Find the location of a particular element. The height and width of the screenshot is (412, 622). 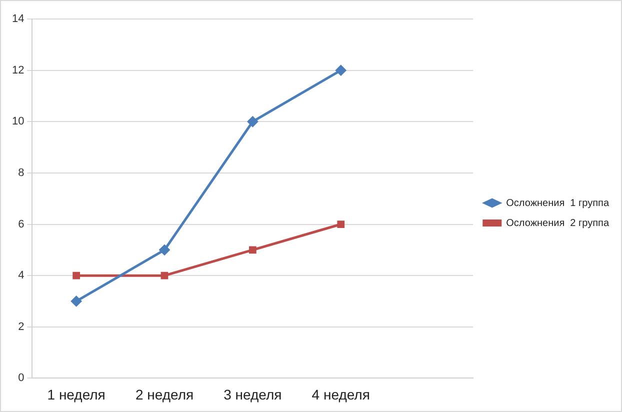

x-tick-label: 1 неделя is located at coordinates (76, 394).